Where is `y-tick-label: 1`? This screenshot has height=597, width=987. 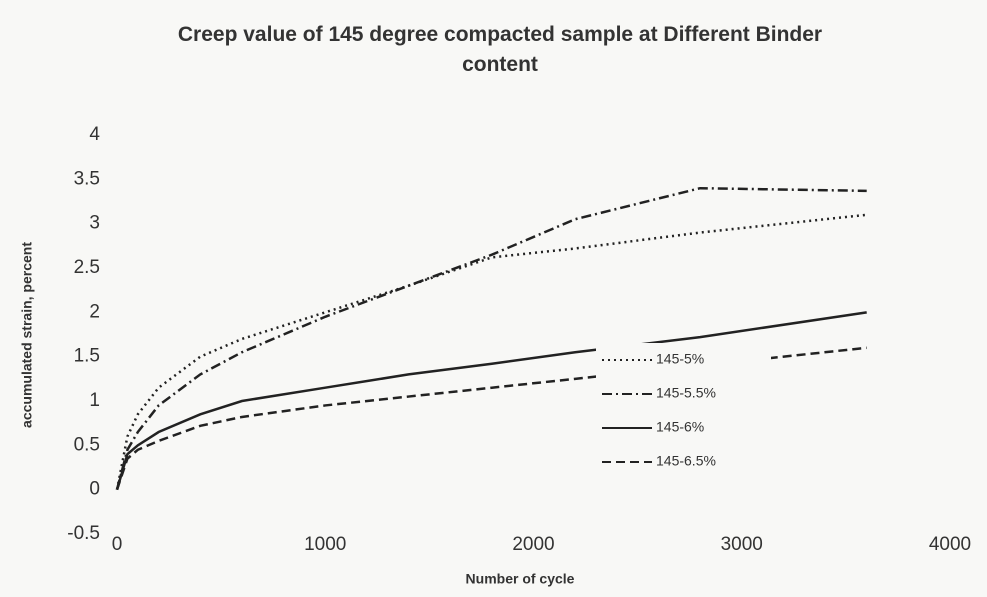 y-tick-label: 1 is located at coordinates (94, 400).